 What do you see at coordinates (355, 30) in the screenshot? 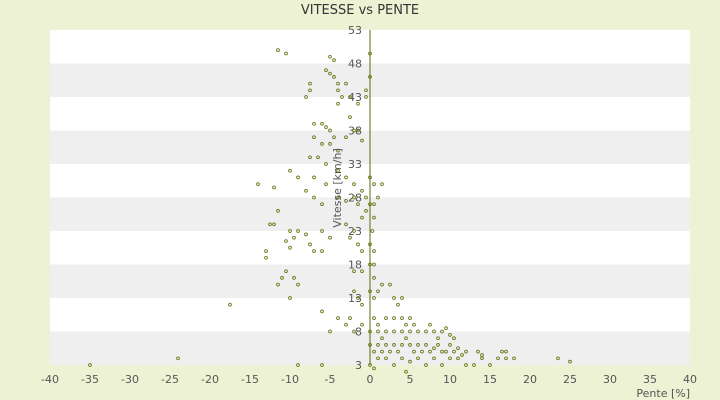
I see `y-tick-label: 53` at bounding box center [355, 30].